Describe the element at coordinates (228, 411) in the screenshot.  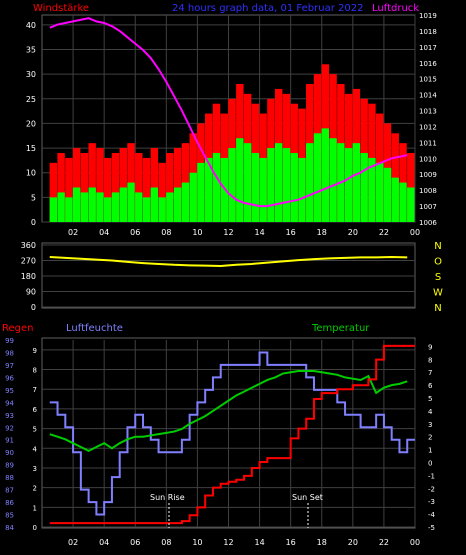
I see `temperature-line` at that location.